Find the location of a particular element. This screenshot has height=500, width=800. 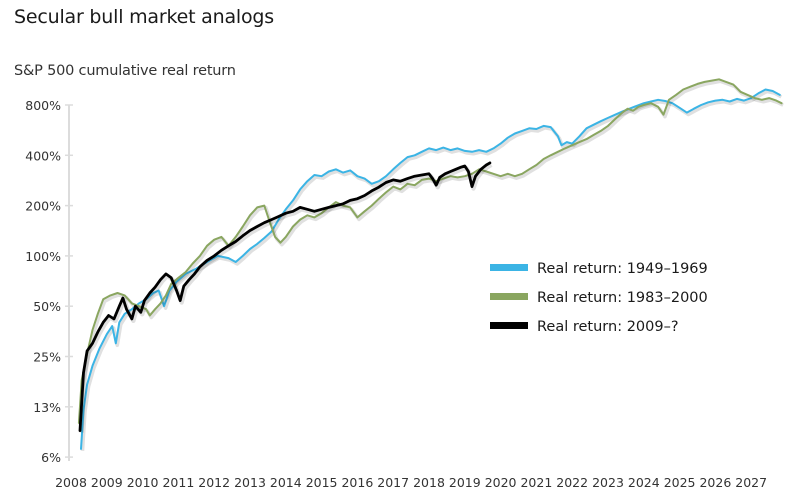

x-tick-label: 2012 is located at coordinates (214, 482).